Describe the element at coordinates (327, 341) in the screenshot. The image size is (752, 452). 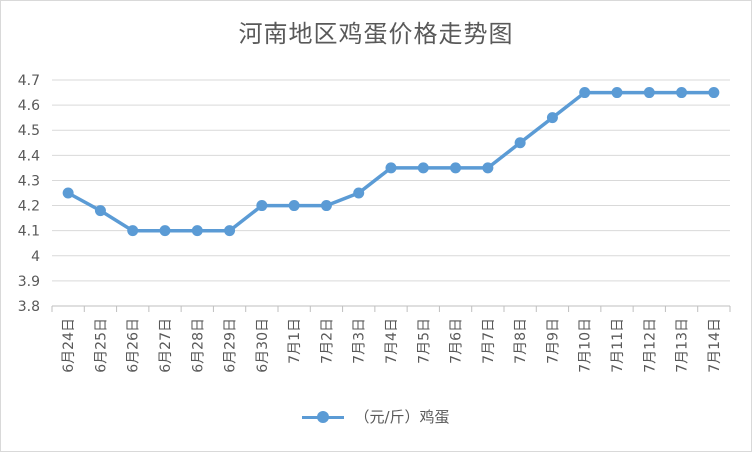
I see `x-tick-label: 7月2日` at that location.